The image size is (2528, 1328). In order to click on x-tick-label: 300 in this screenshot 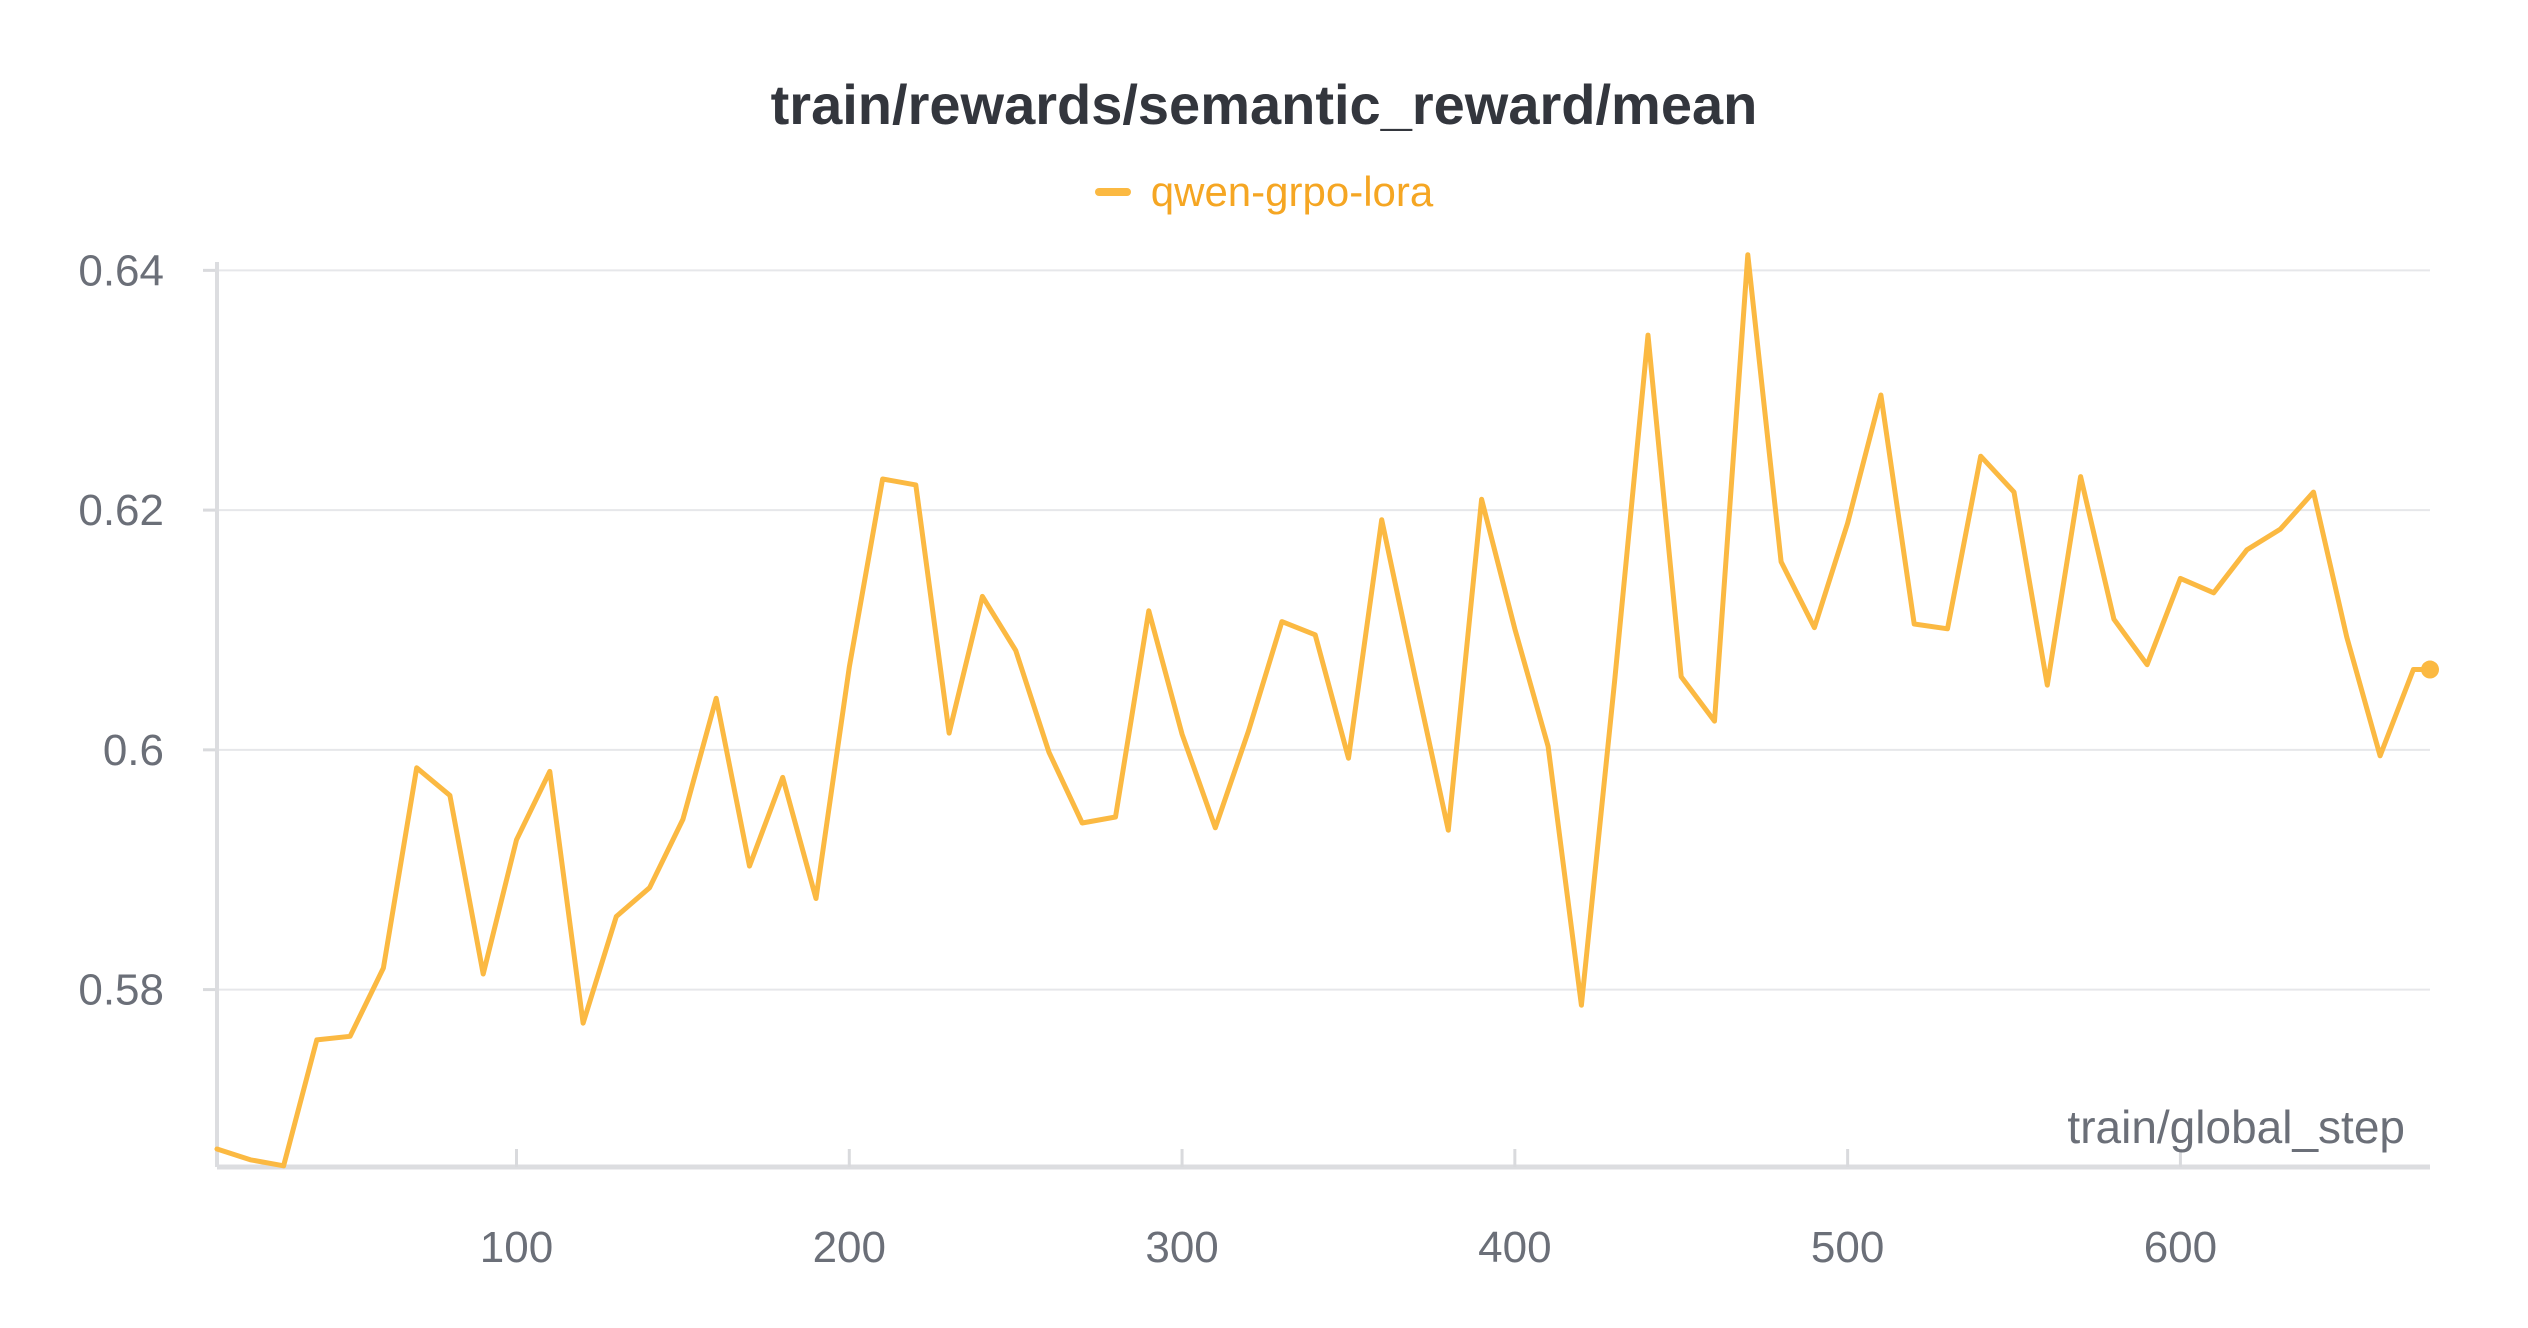, I will do `click(1181, 1247)`.